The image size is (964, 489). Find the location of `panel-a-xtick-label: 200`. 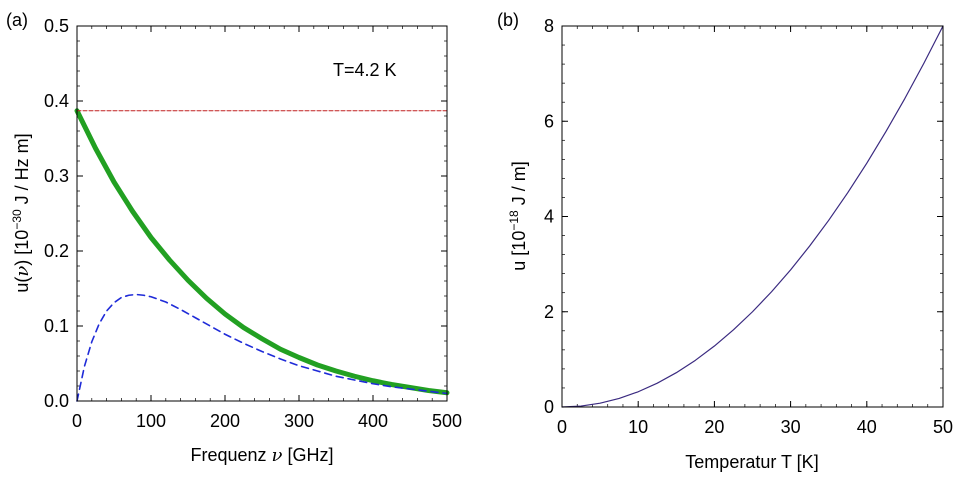

panel-a-xtick-label: 200 is located at coordinates (225, 421).